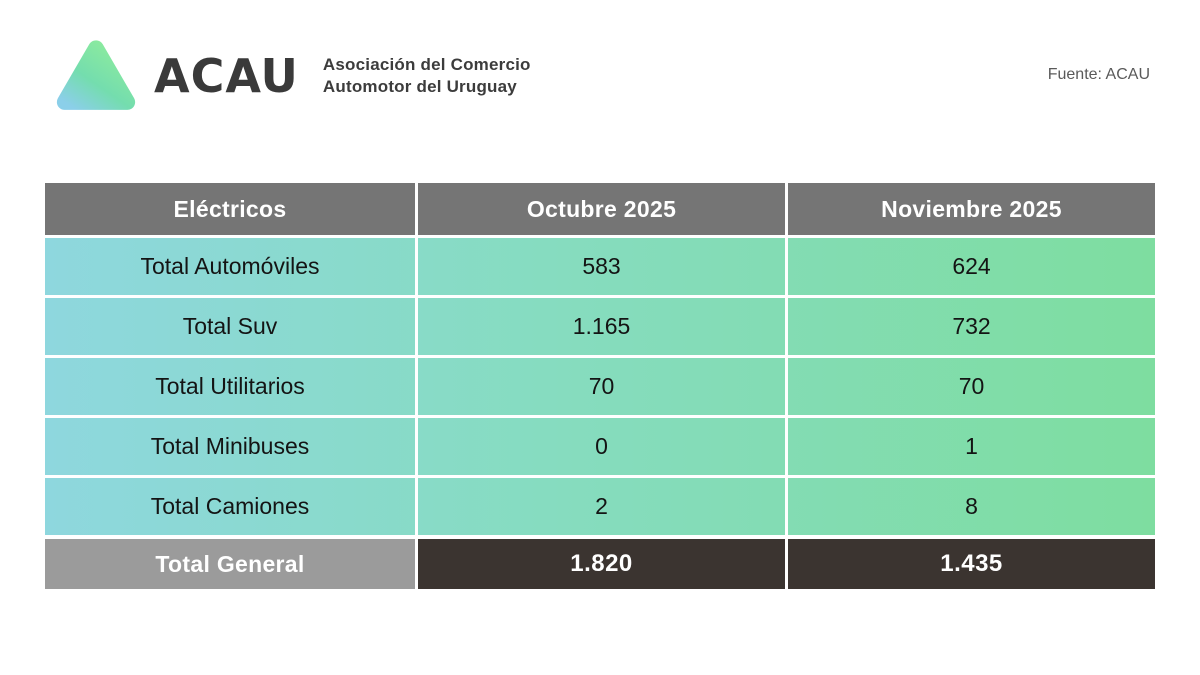 Image resolution: width=1200 pixels, height=675 pixels. I want to click on header-cell-noviembre: Noviembre 2025, so click(970, 209).